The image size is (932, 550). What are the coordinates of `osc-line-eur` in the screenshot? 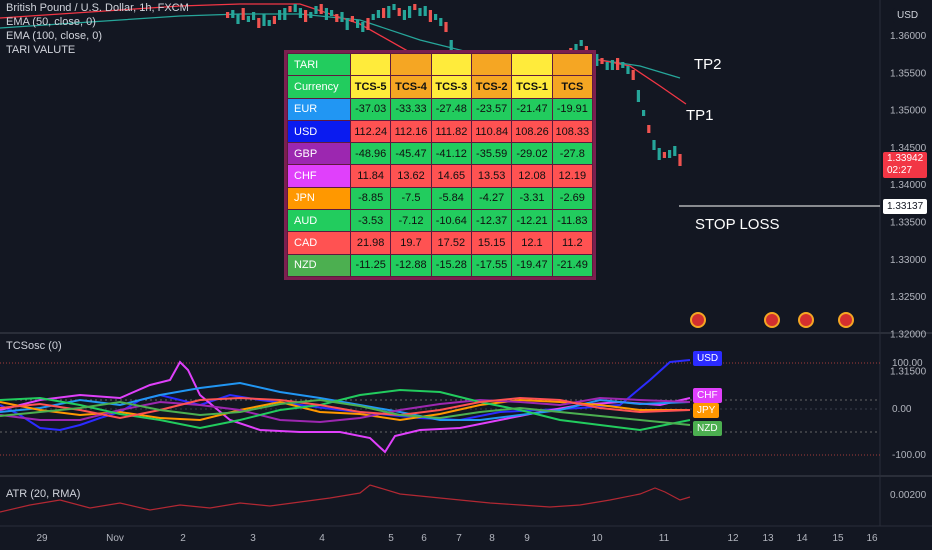 It's located at (345, 401).